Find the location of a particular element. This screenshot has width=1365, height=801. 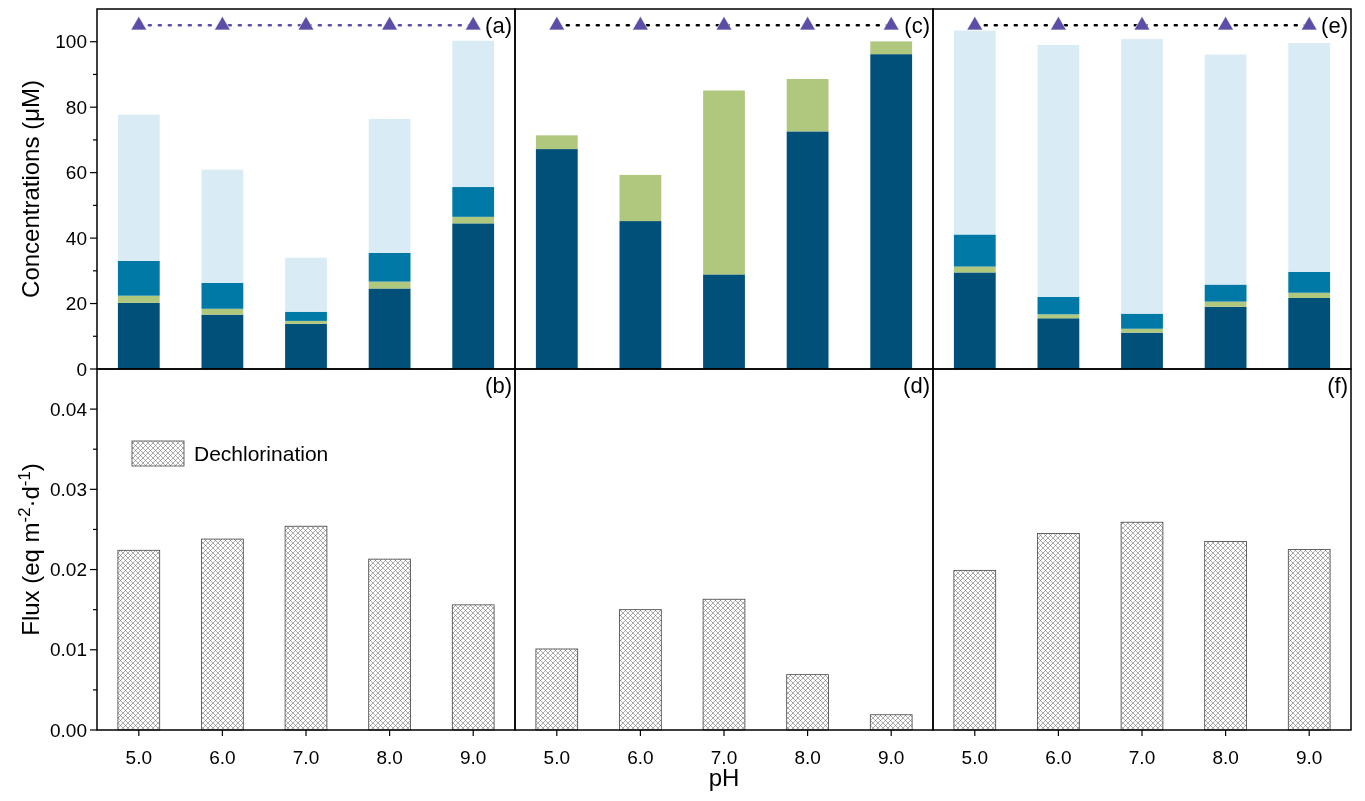

y-tick-label: 0.00 is located at coordinates (68, 730).